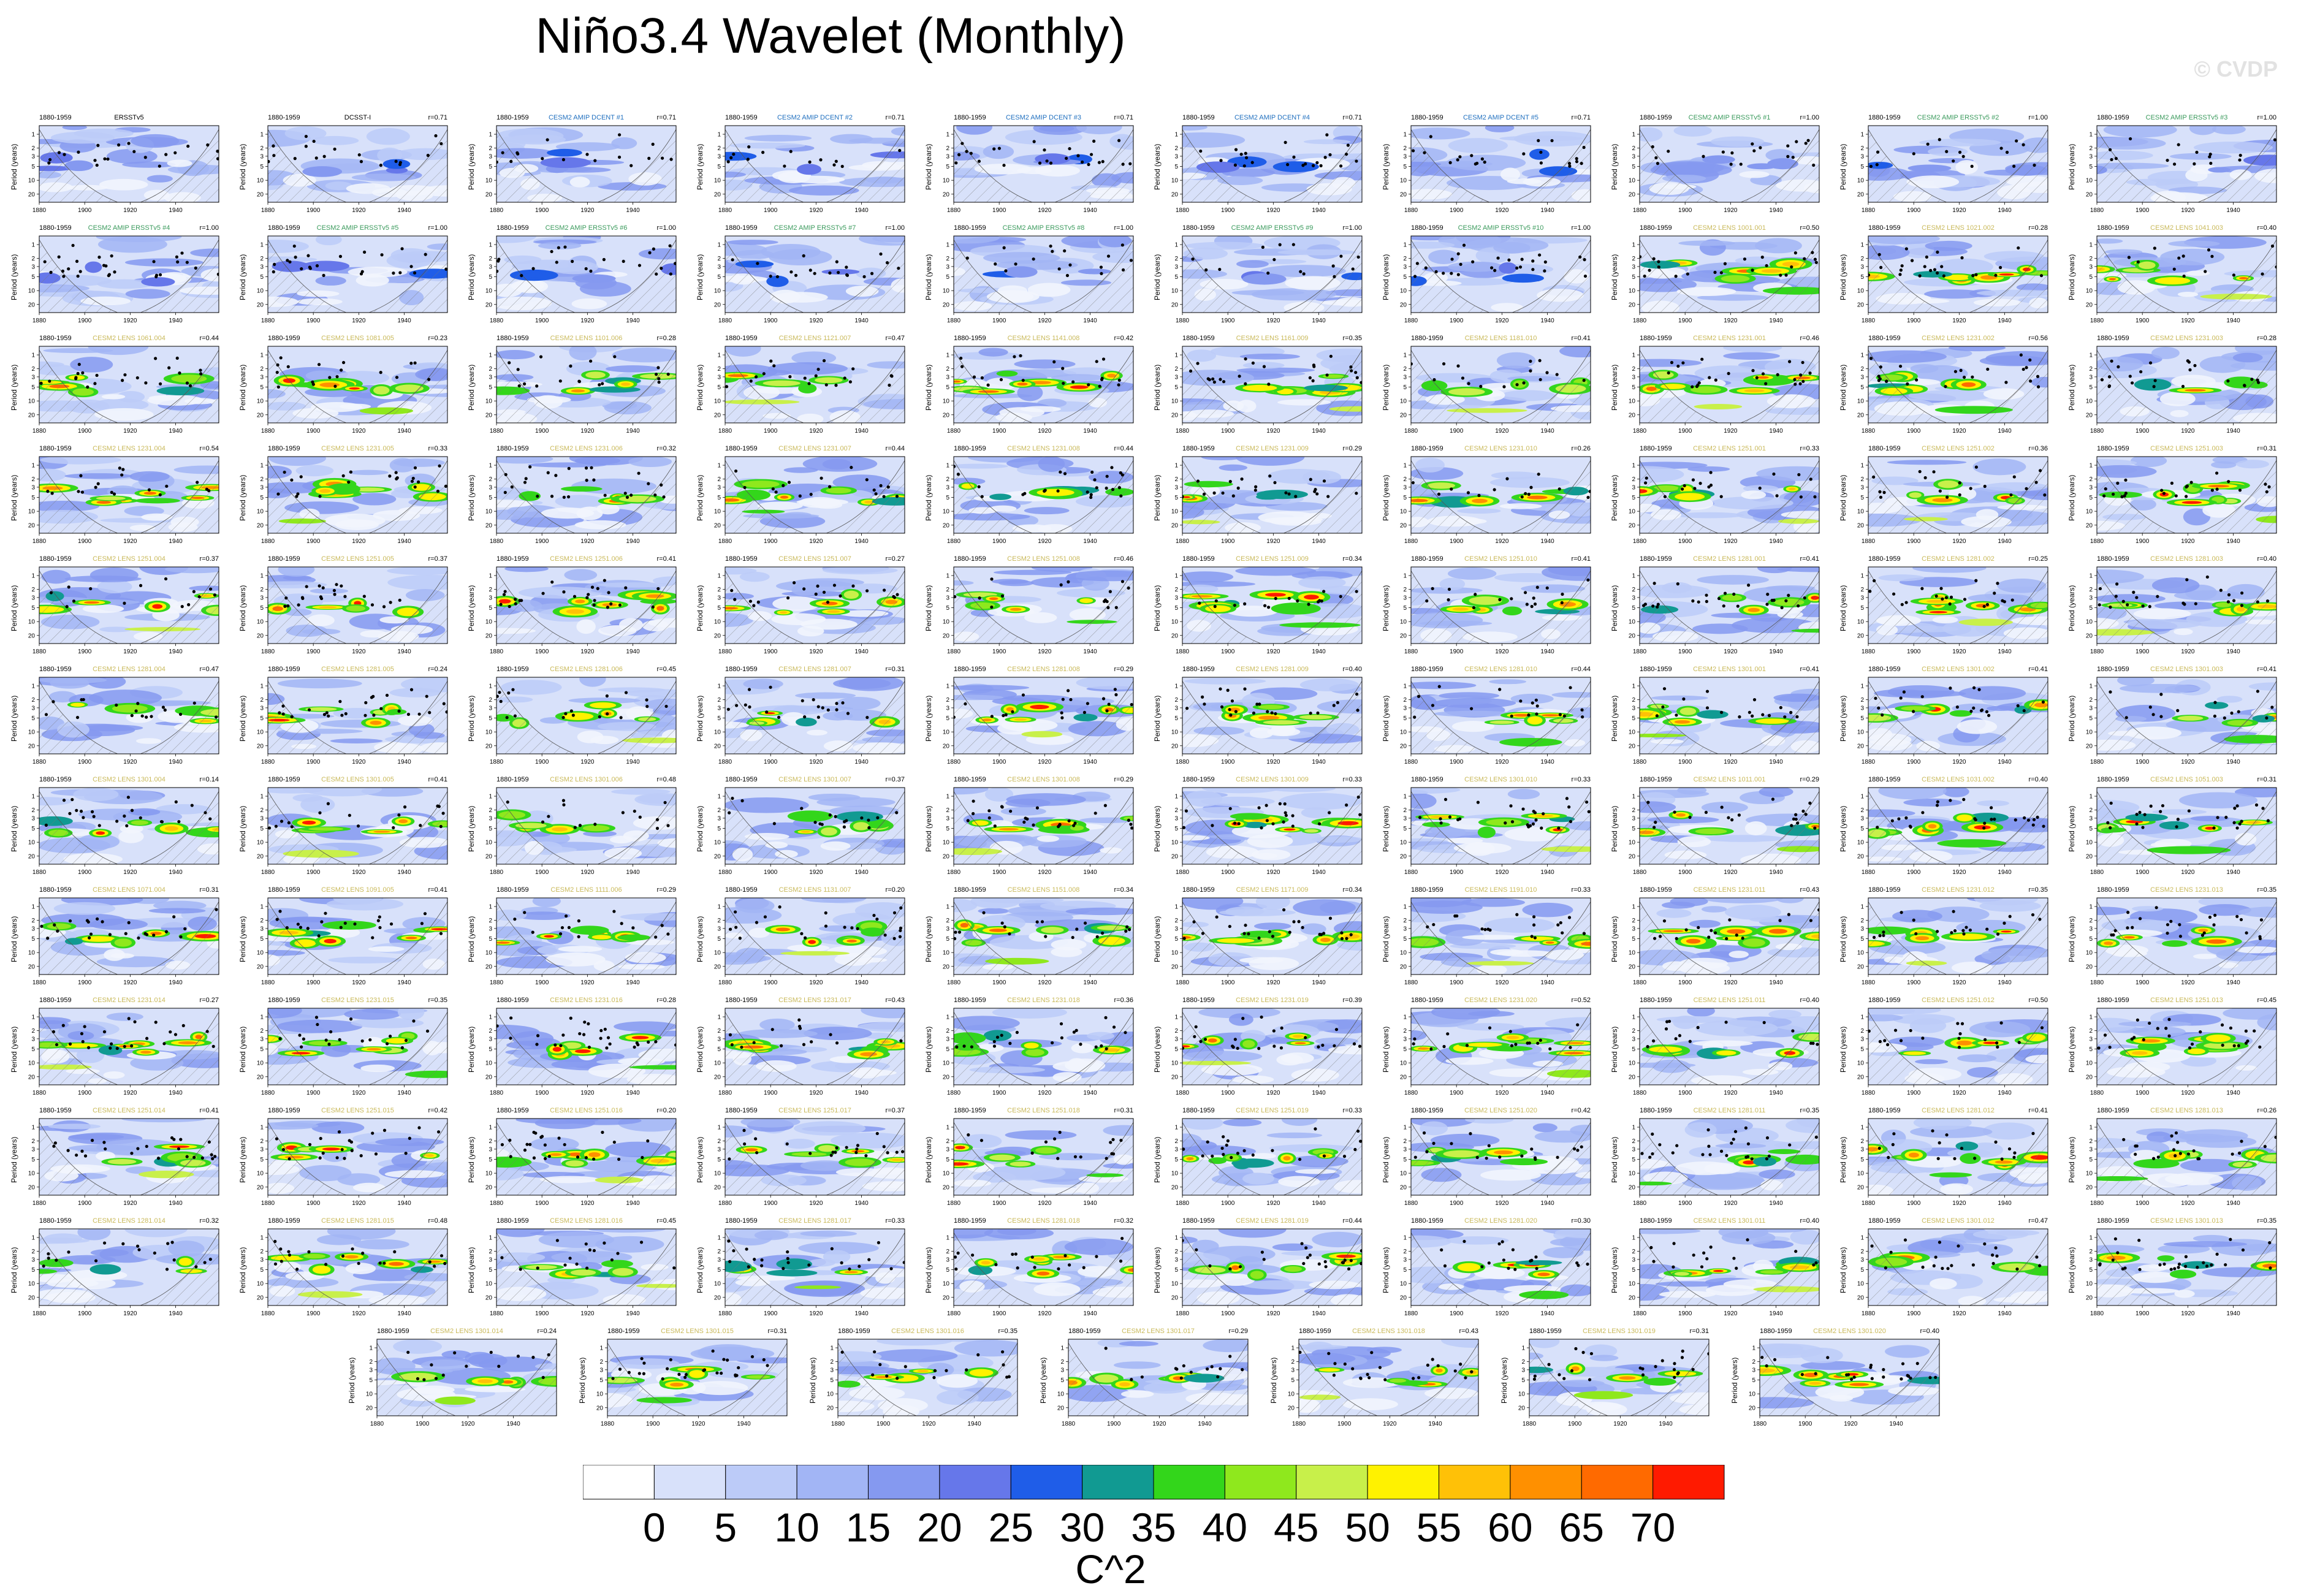 This screenshot has width=2301, height=1596. I want to click on panel-period-label: 1880-1959, so click(1884, 117).